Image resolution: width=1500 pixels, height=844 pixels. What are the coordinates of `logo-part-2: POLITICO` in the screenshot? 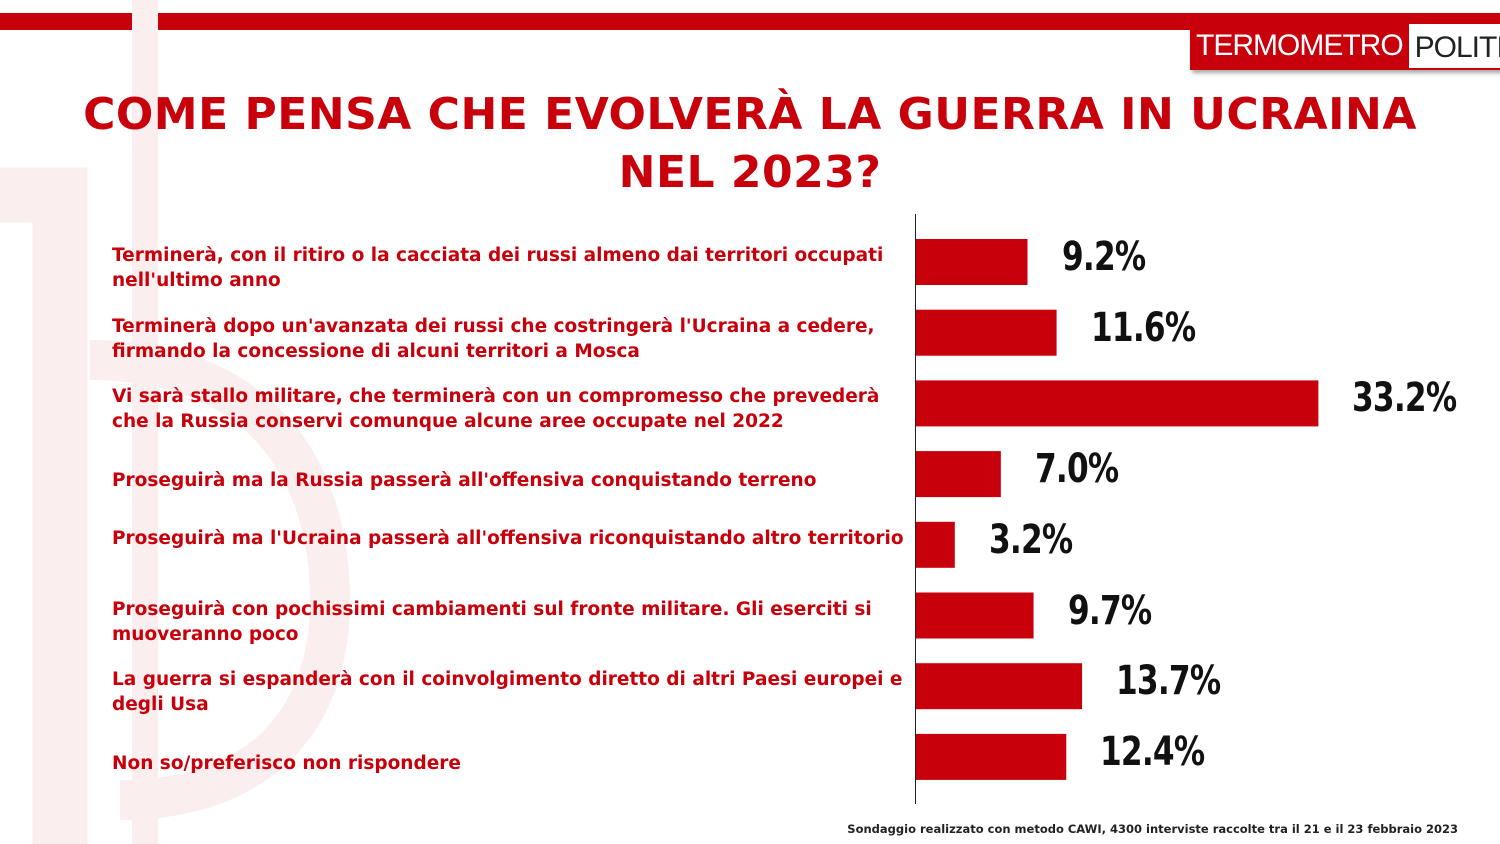 It's located at (1454, 46).